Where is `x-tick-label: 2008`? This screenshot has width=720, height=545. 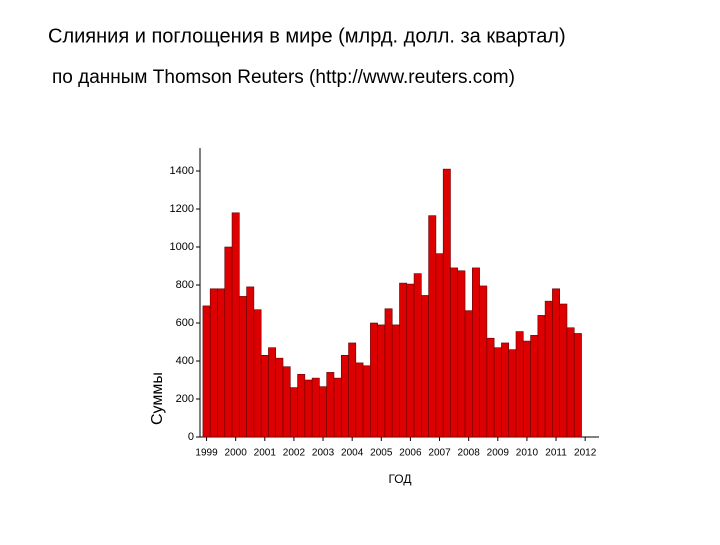
x-tick-label: 2008 is located at coordinates (469, 453).